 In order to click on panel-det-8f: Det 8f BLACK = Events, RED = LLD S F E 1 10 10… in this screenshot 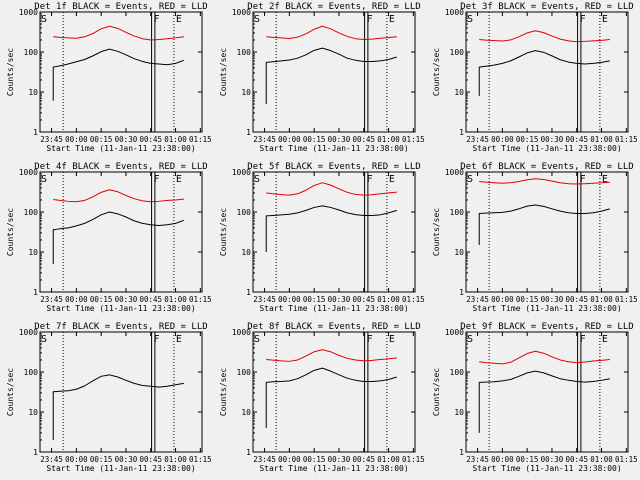, I will do `click(322, 397)`.